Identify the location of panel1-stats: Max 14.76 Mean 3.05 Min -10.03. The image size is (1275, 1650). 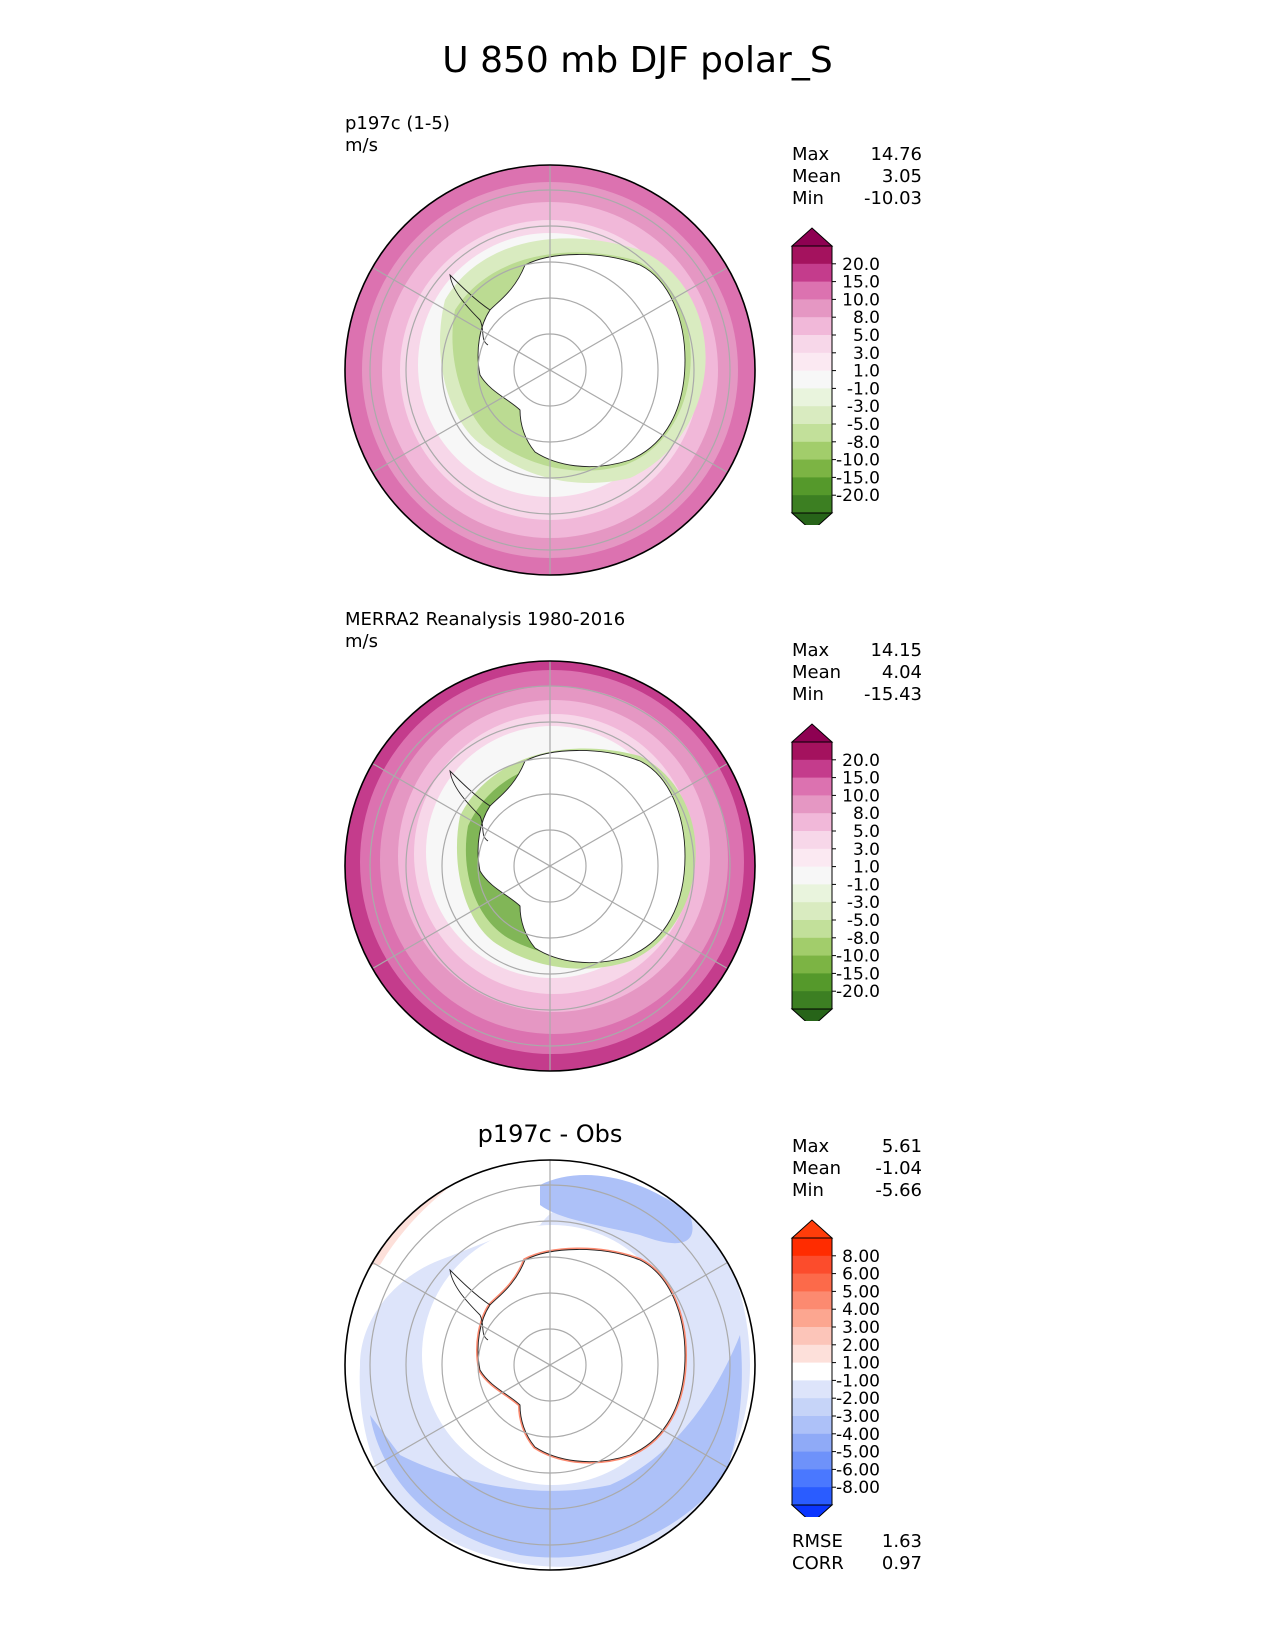
(857, 177).